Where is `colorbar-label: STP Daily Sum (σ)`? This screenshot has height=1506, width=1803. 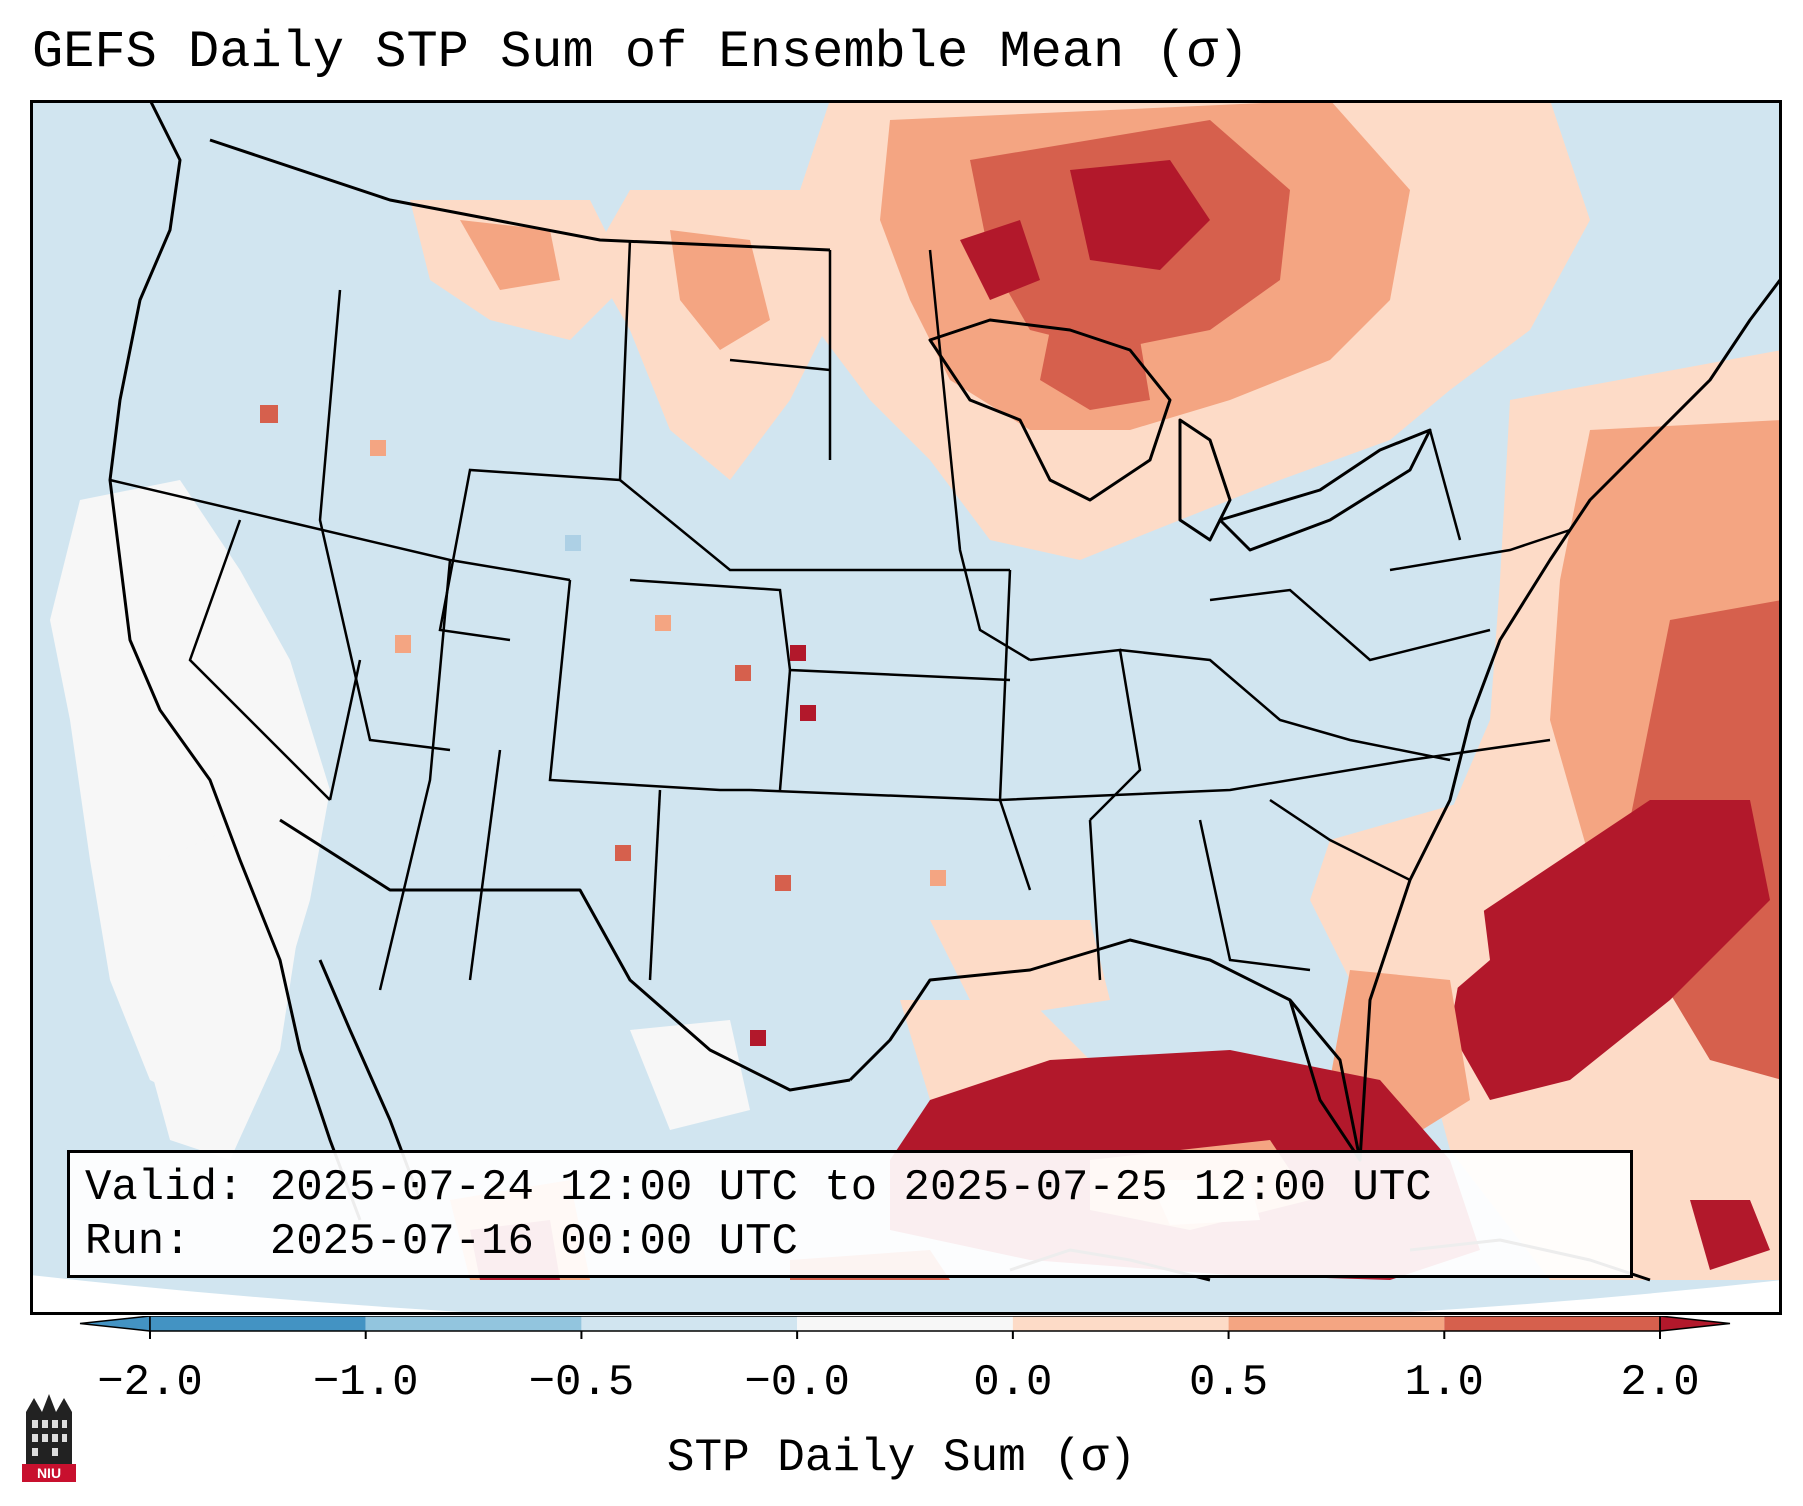 colorbar-label: STP Daily Sum (σ) is located at coordinates (901, 1458).